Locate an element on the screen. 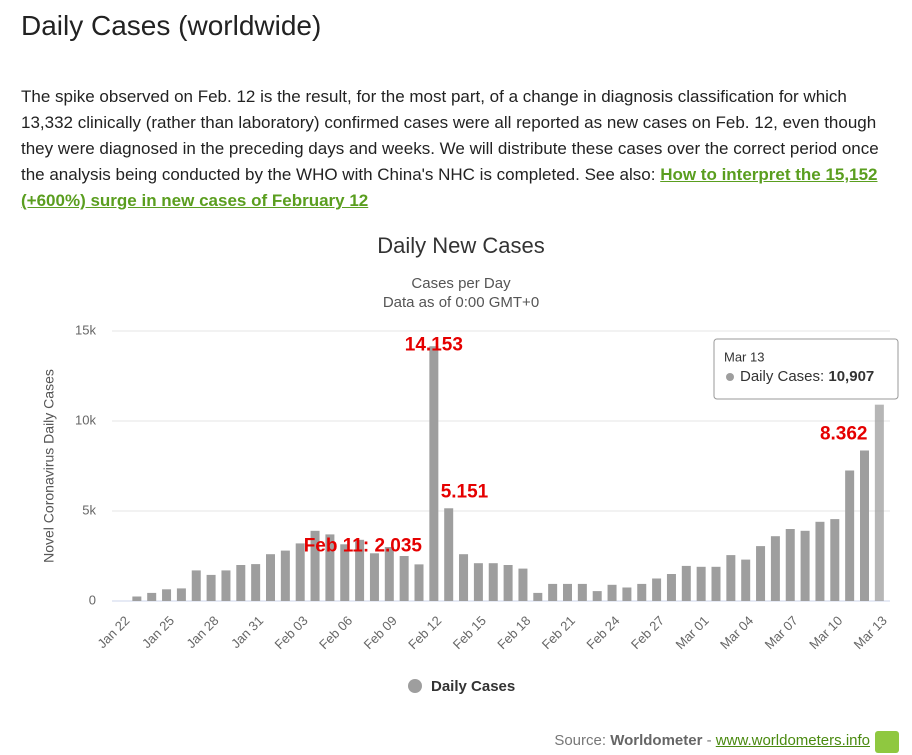  data-label: 5.151 is located at coordinates (465, 491).